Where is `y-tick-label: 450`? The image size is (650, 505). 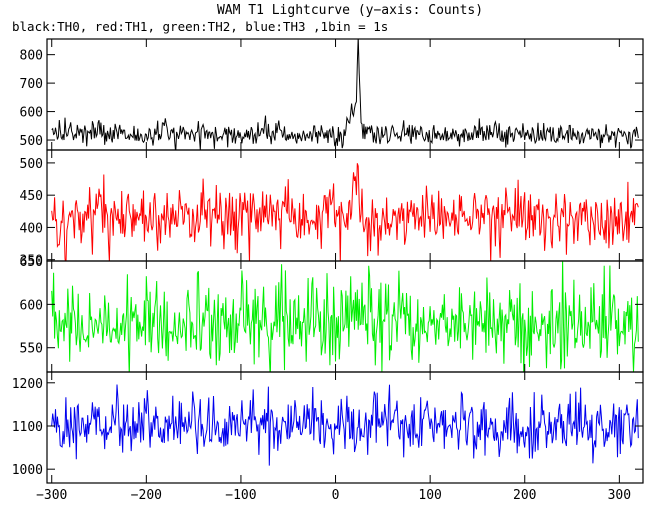 y-tick-label: 450 is located at coordinates (31, 196).